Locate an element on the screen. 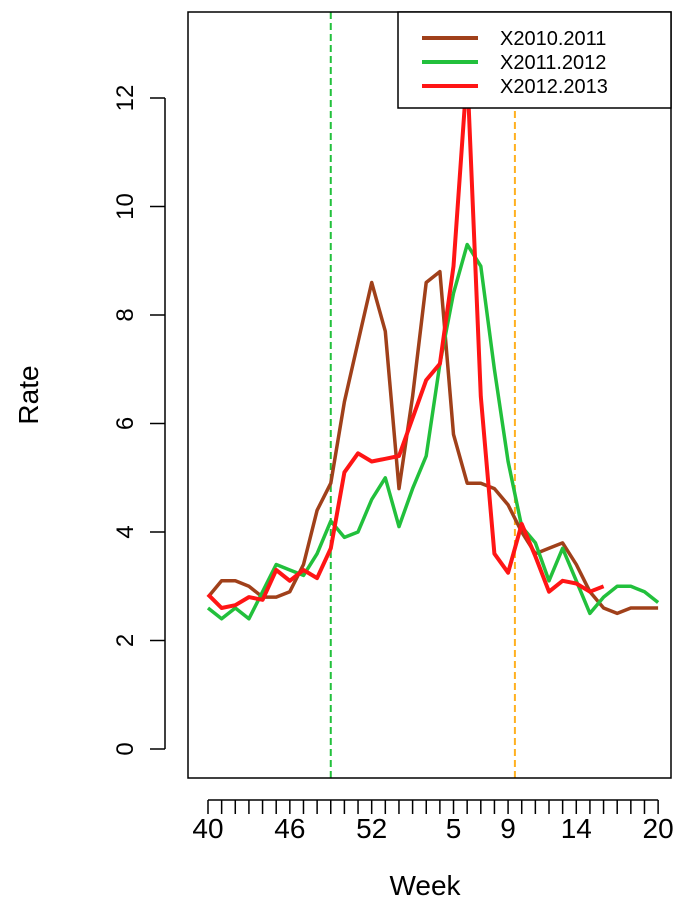  x-axis-label: Week is located at coordinates (425, 885).